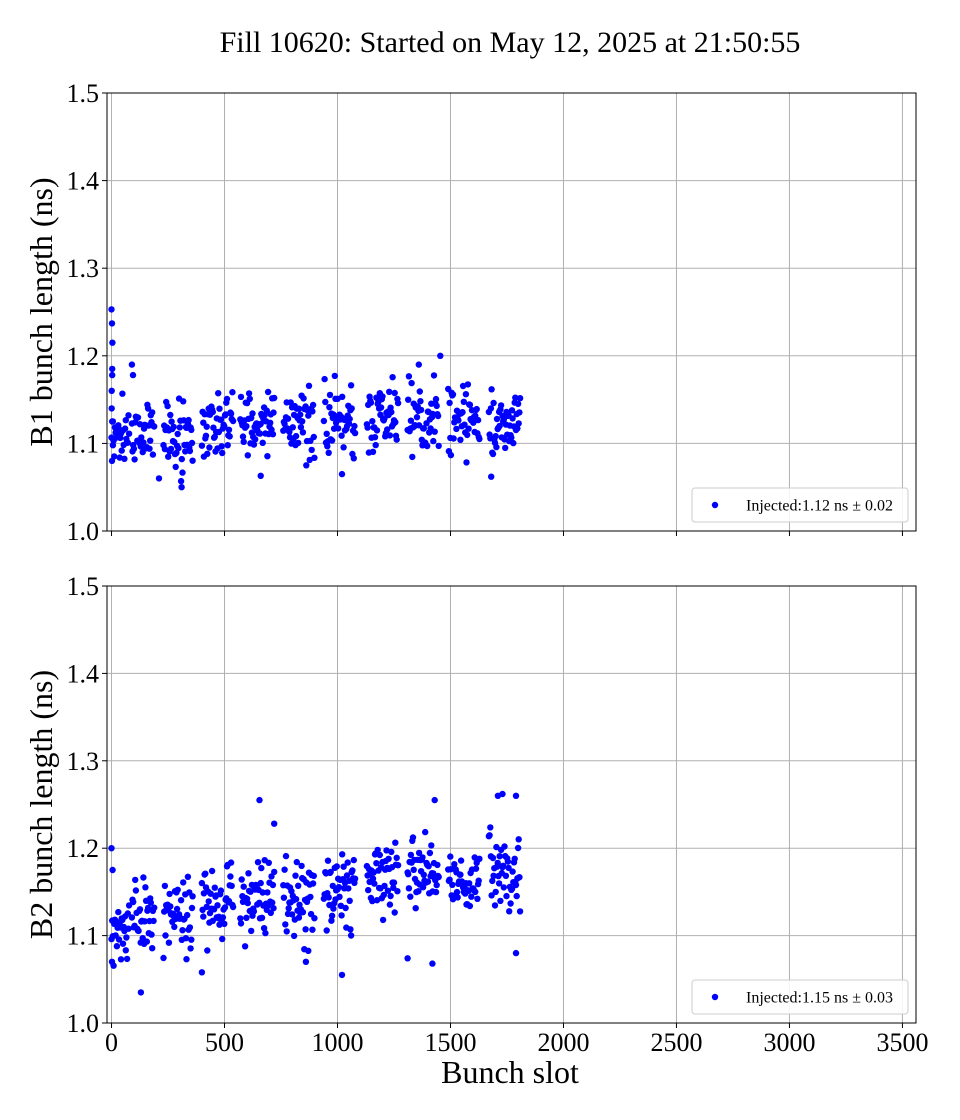 The image size is (960, 1120). I want to click on x-tick-label: 3000, so click(789, 1042).